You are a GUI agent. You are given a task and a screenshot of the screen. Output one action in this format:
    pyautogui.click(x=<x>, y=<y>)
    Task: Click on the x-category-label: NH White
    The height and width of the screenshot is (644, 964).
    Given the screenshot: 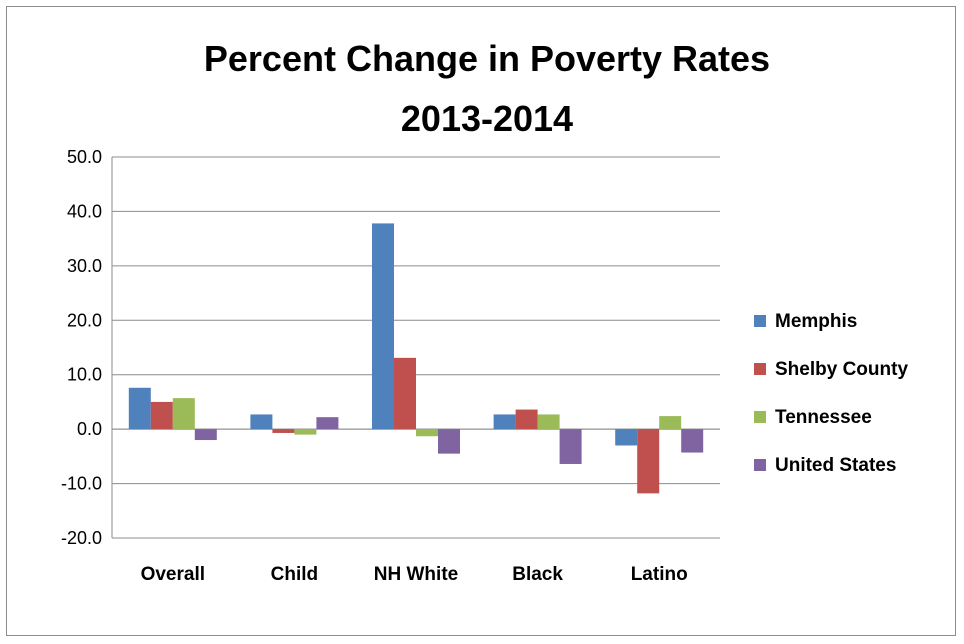 What is the action you would take?
    pyautogui.click(x=416, y=574)
    